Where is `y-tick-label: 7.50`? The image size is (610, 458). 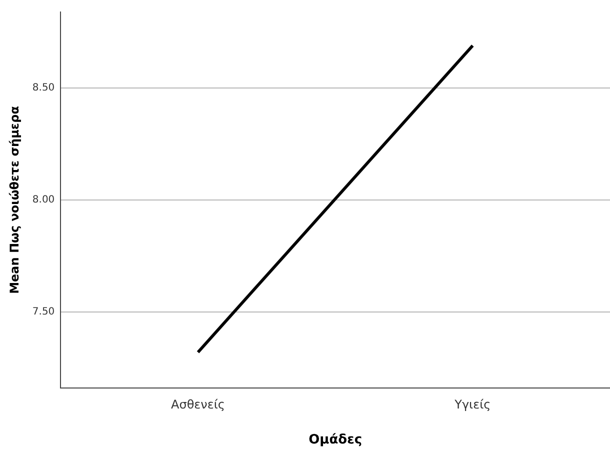
y-tick-label: 7.50 is located at coordinates (43, 312).